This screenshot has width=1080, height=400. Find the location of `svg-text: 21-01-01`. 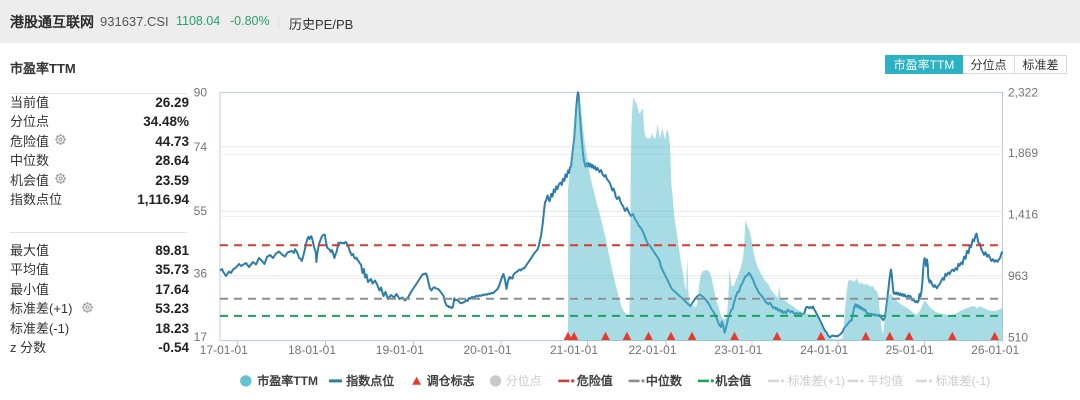

svg-text: 21-01-01 is located at coordinates (574, 350).